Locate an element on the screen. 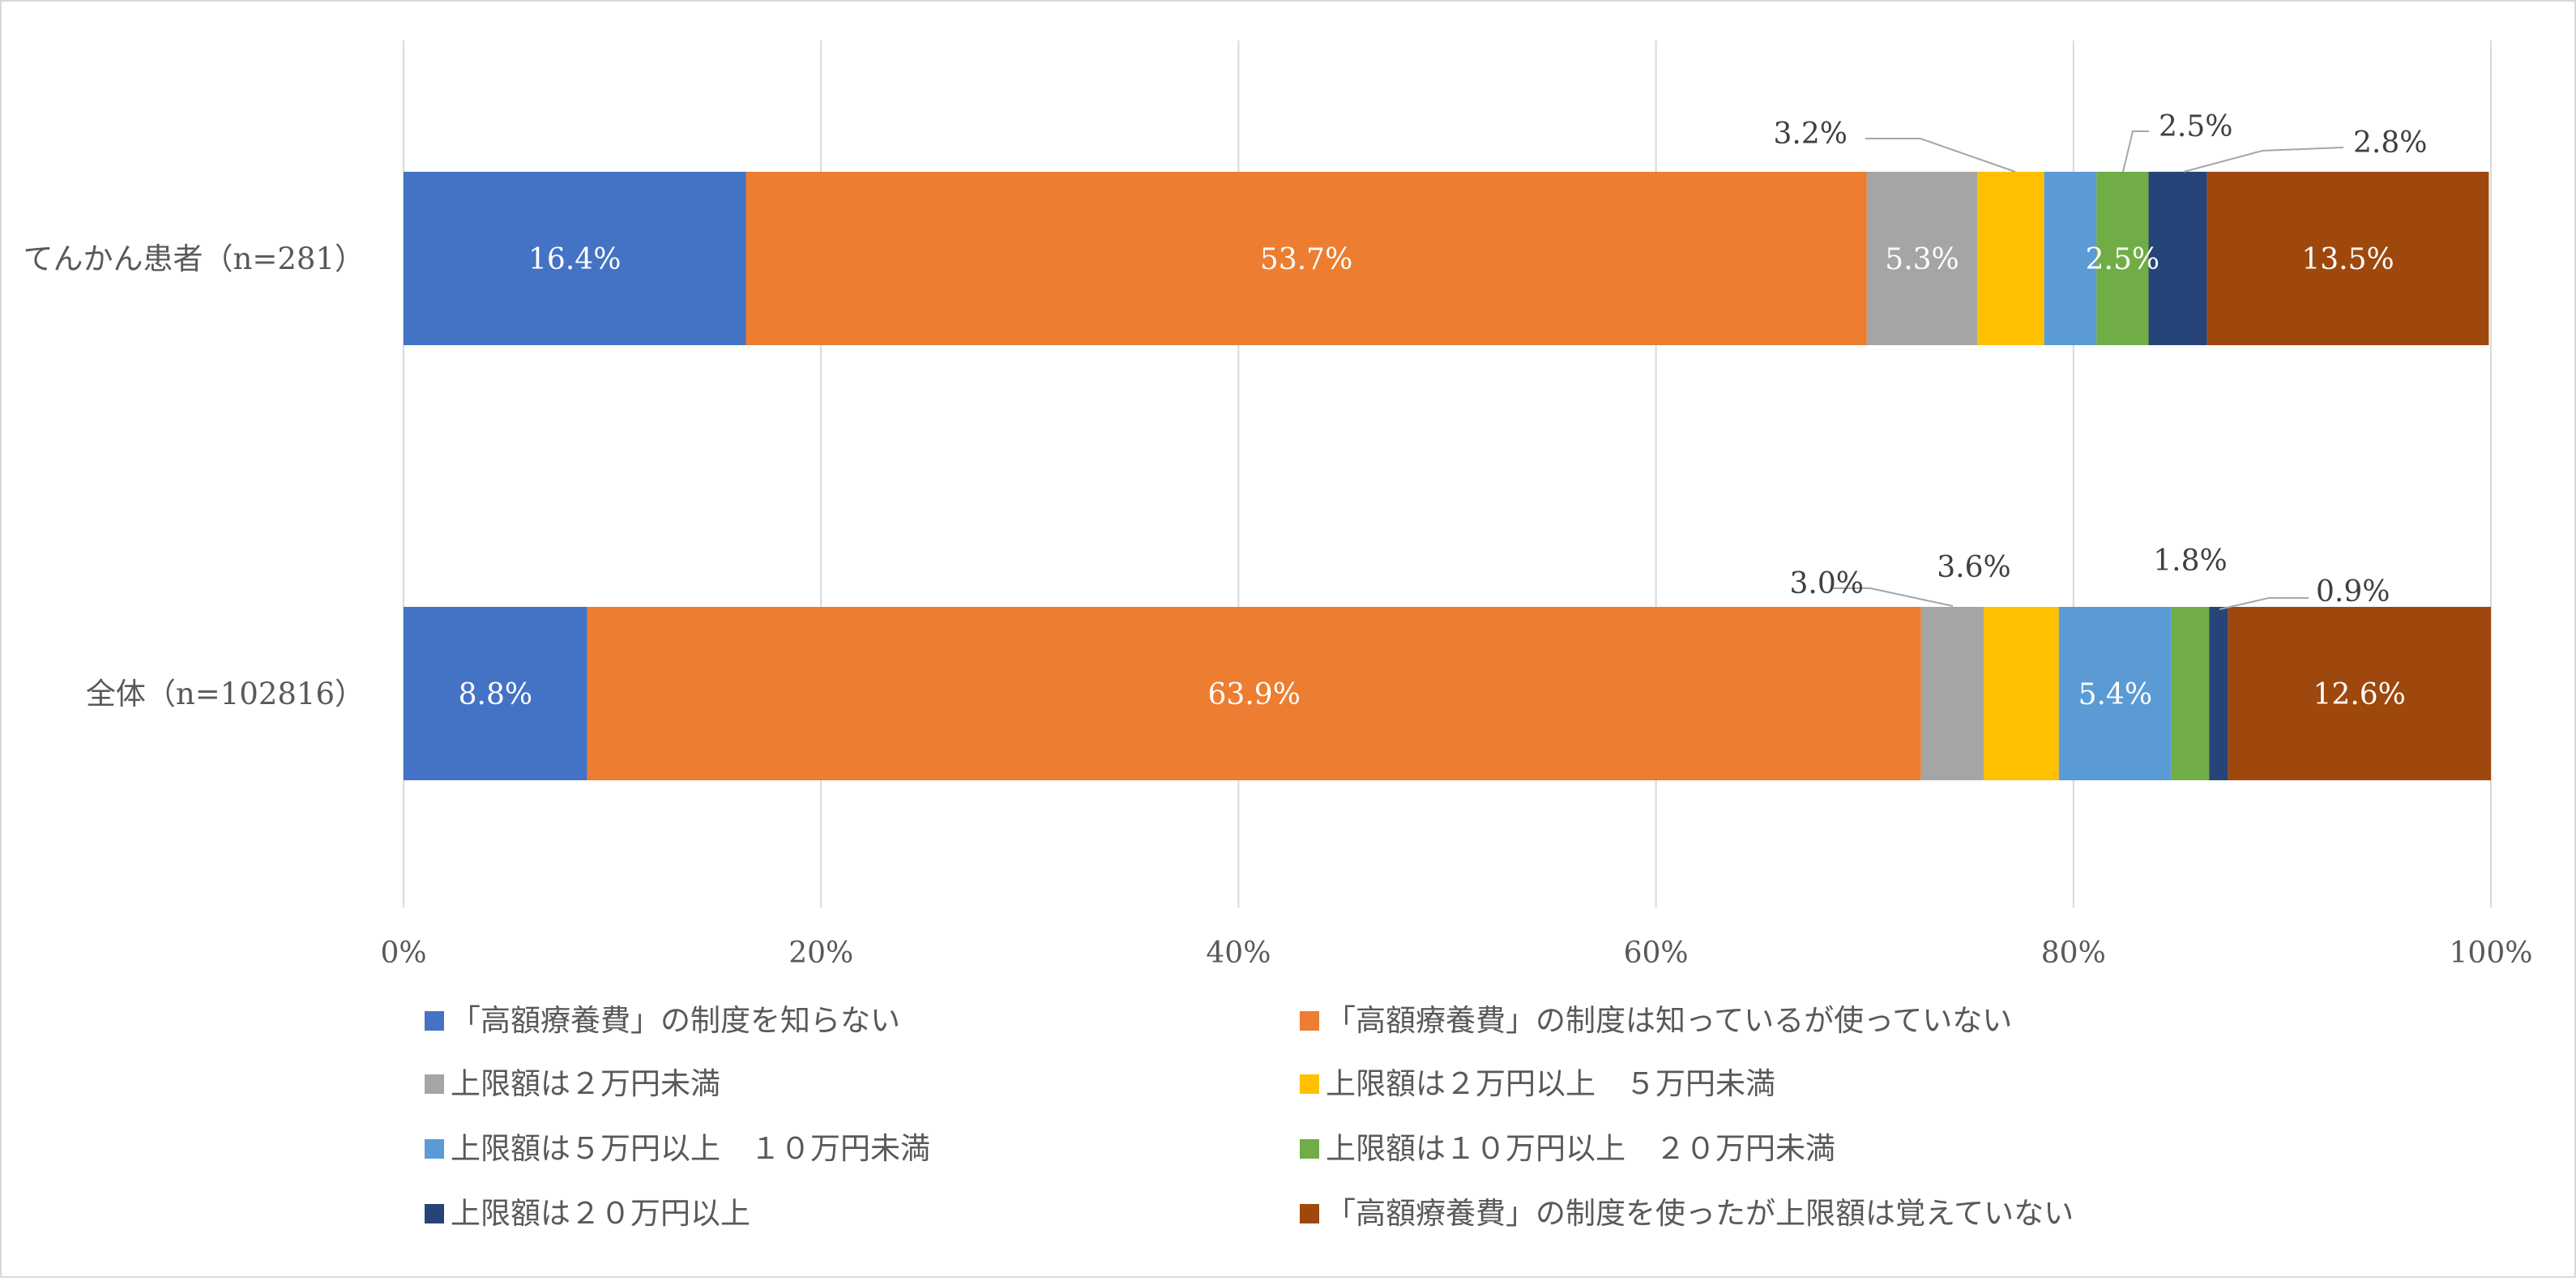 Image resolution: width=2576 pixels, height=1281 pixels. data-label: 3.0% is located at coordinates (1827, 583).